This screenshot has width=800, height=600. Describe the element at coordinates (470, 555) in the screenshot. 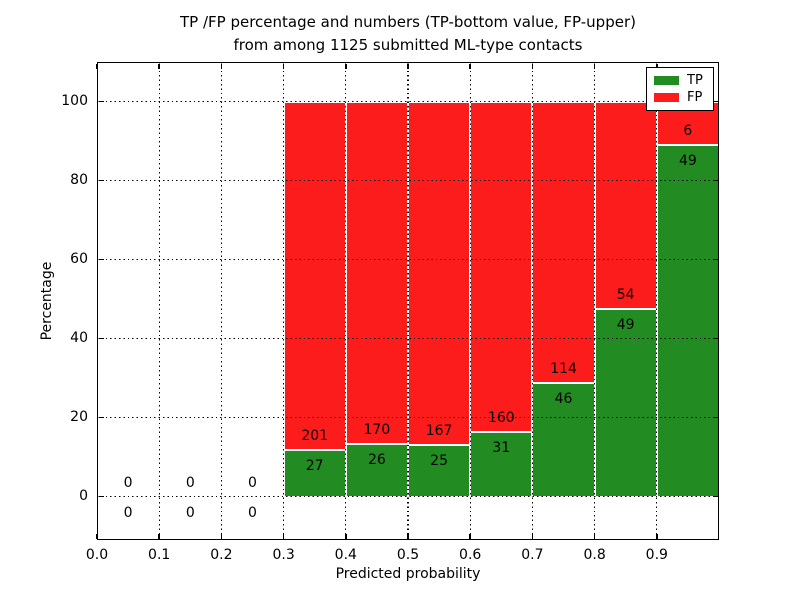

I see `x-tick-label: 0.6` at that location.